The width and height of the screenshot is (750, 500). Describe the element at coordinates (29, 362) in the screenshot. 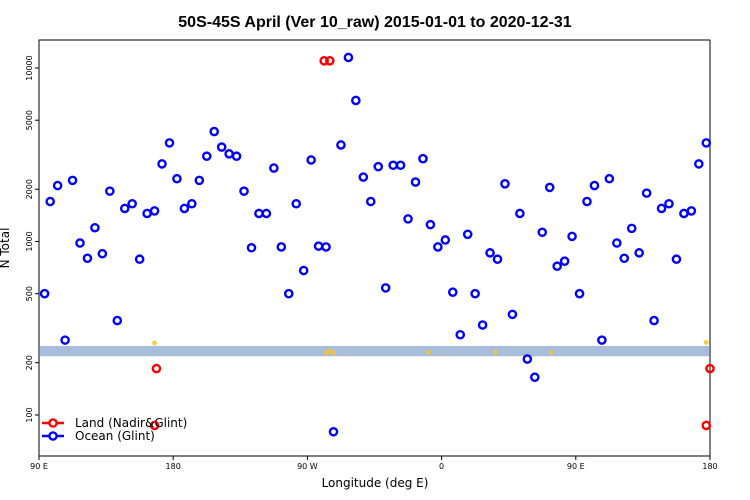

I see `y-tick-label: 200` at that location.